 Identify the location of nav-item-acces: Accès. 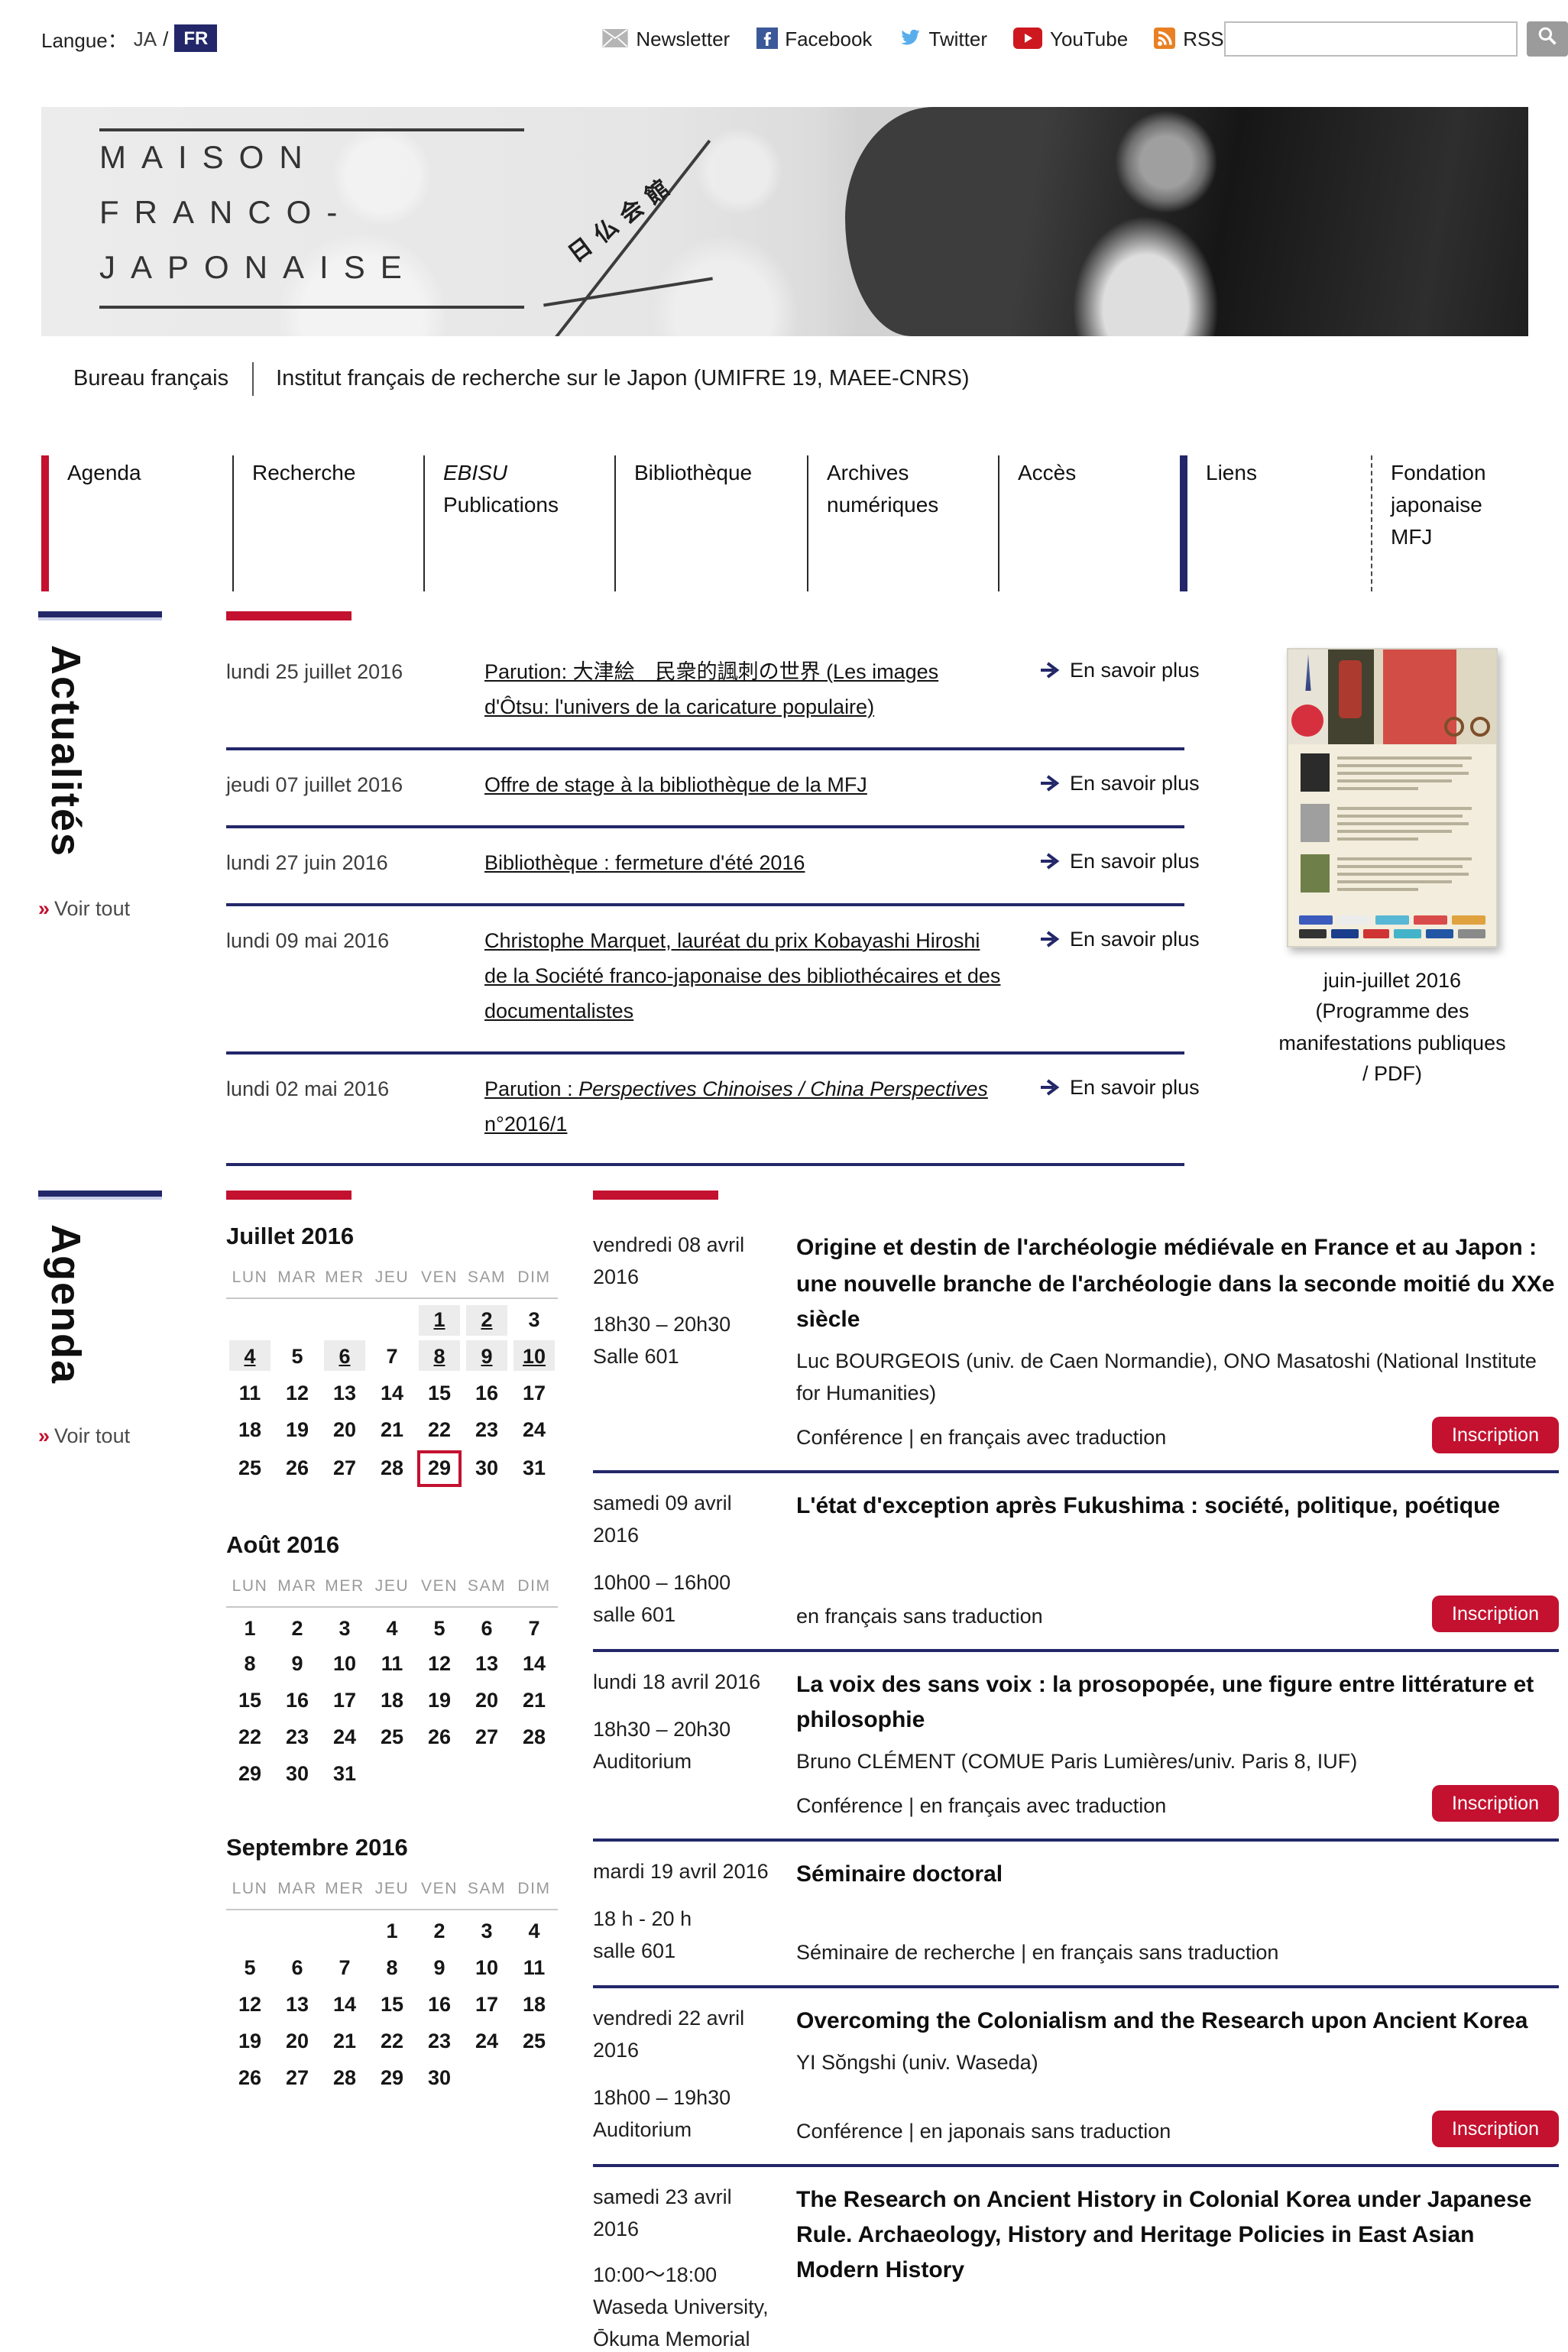
(1089, 523).